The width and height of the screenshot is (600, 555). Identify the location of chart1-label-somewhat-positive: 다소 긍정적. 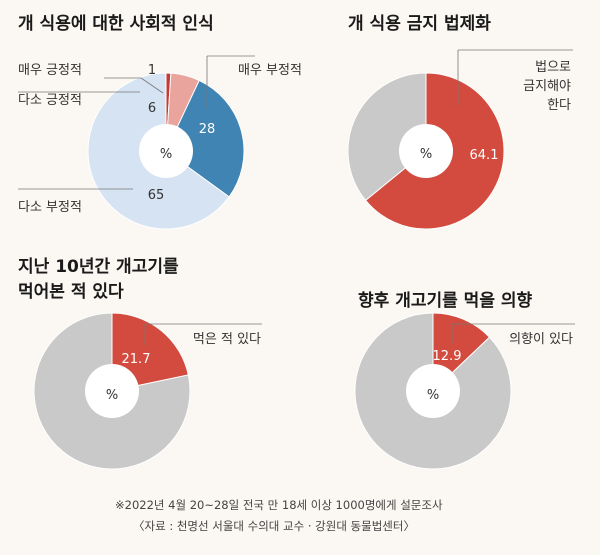
(50, 100).